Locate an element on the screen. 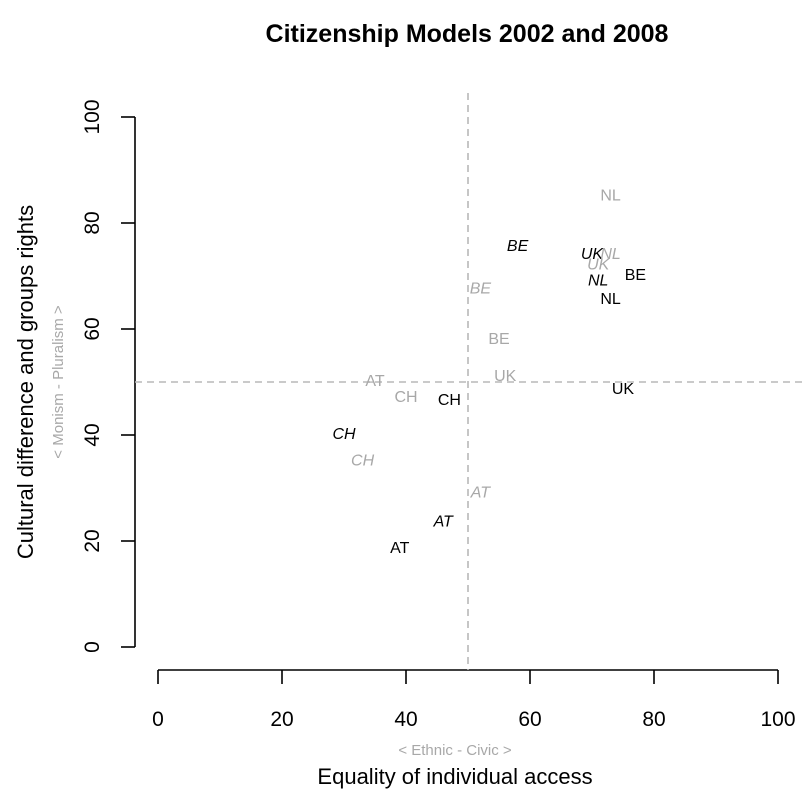 Image resolution: width=803 pixels, height=793 pixels. y-axis-label: Cultural difference and groups rights is located at coordinates (25, 382).